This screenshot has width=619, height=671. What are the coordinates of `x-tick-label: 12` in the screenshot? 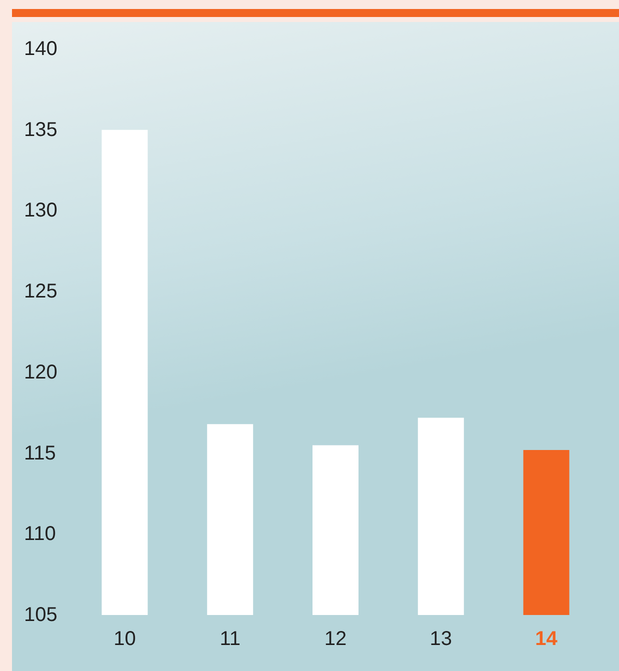 It's located at (335, 639).